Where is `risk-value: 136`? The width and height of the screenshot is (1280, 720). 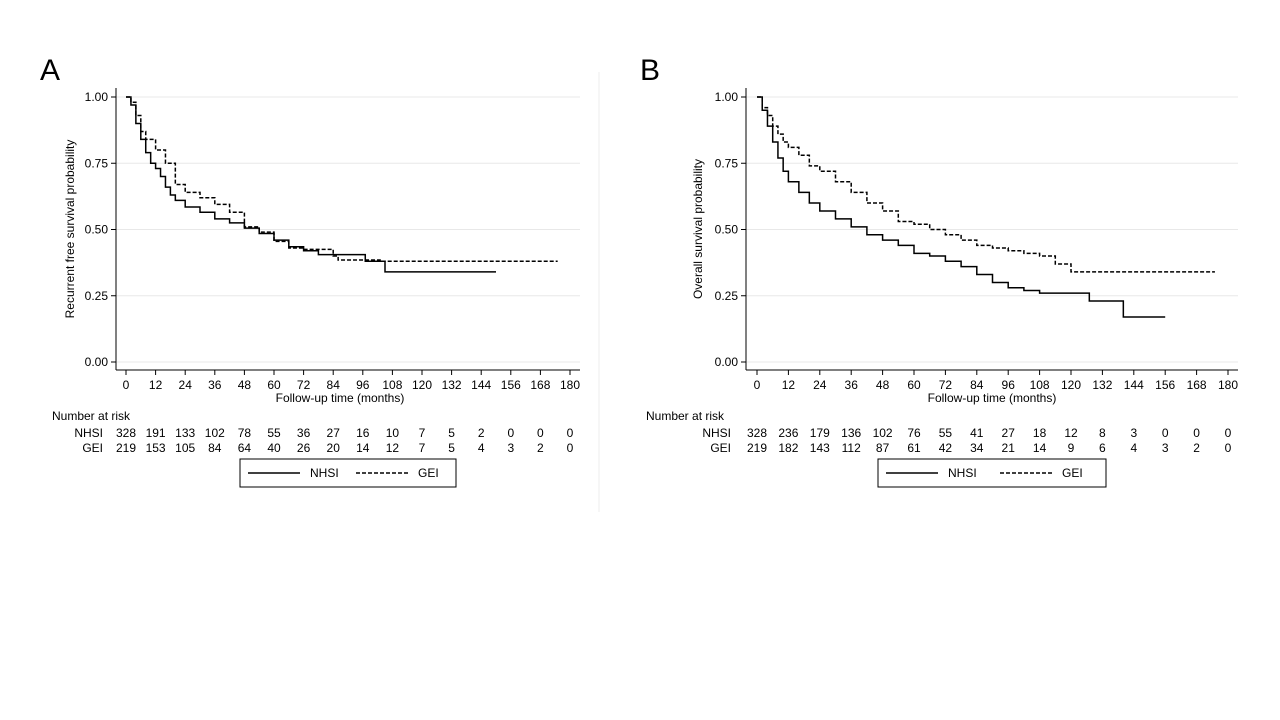 risk-value: 136 is located at coordinates (851, 433).